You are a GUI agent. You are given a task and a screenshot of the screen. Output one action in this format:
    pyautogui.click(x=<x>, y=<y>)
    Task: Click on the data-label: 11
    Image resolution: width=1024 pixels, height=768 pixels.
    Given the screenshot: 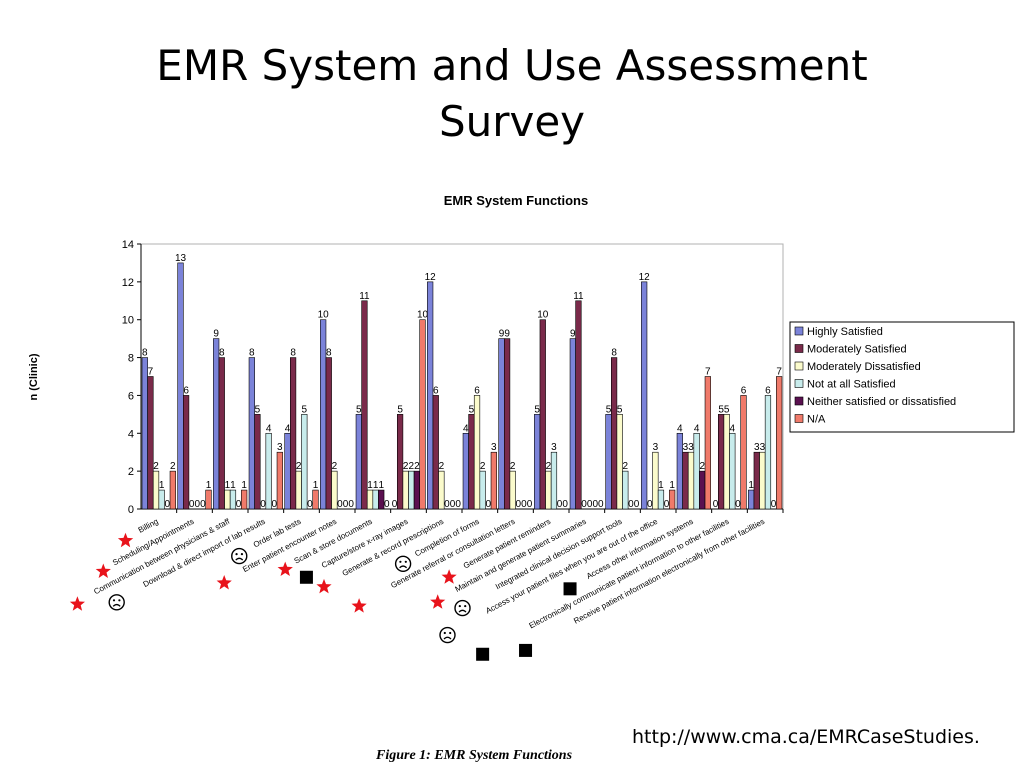 What is the action you would take?
    pyautogui.click(x=364, y=296)
    